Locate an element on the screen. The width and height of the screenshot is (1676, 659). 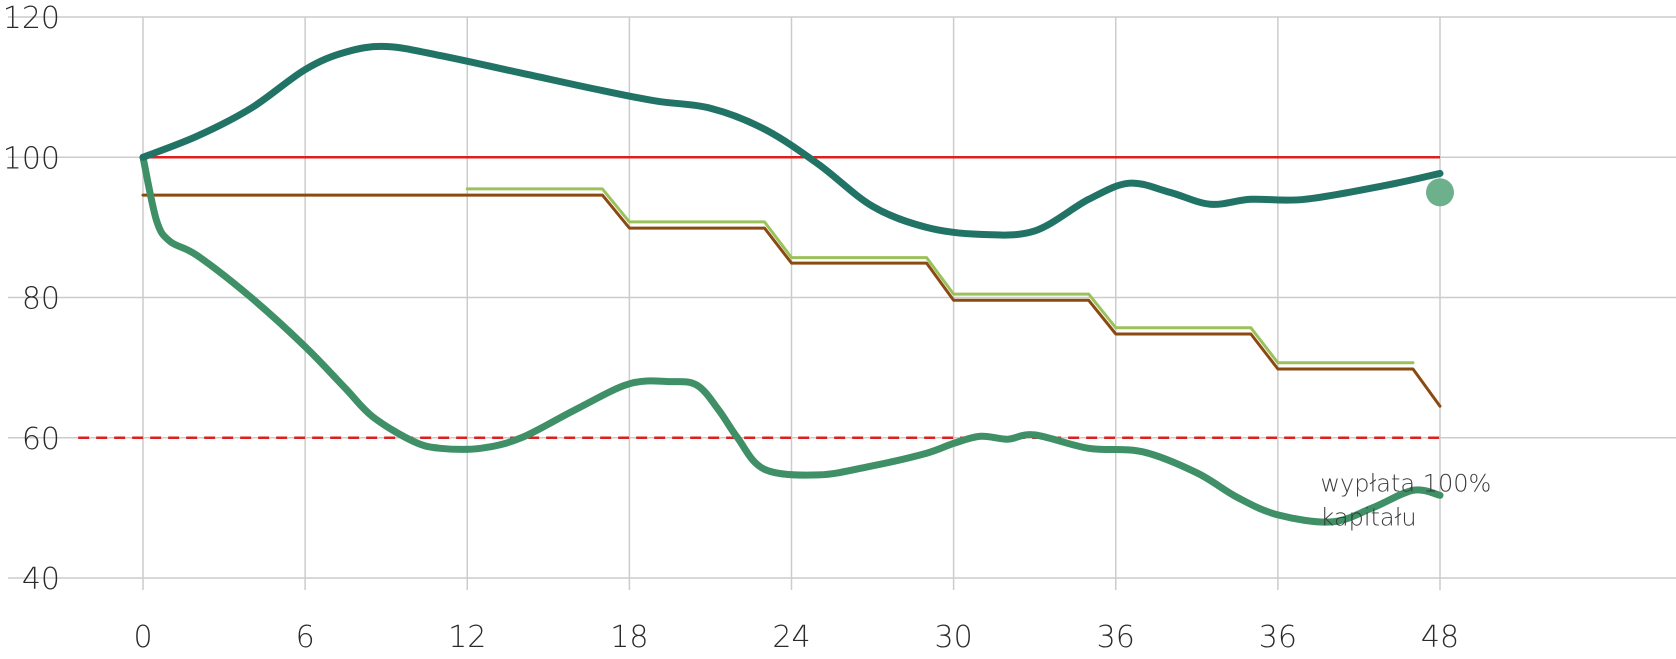
y-axis-ticks: 40 60 80 100 120 is located at coordinates (31, 299).